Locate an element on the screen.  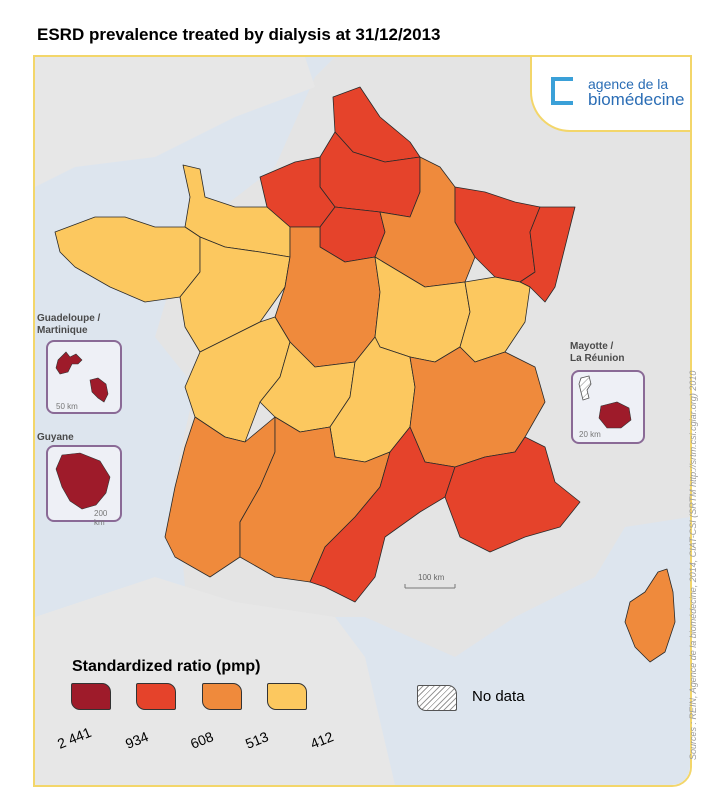
map-scale-label: 100 km is located at coordinates (431, 577).